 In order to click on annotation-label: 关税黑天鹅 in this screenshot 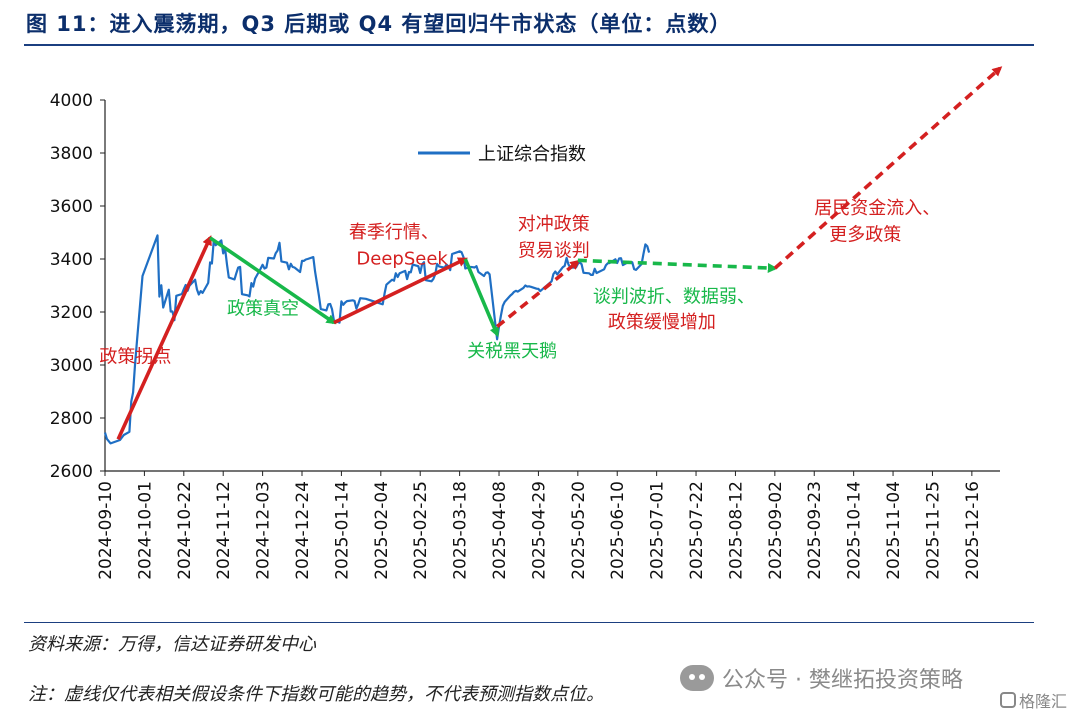, I will do `click(512, 351)`.